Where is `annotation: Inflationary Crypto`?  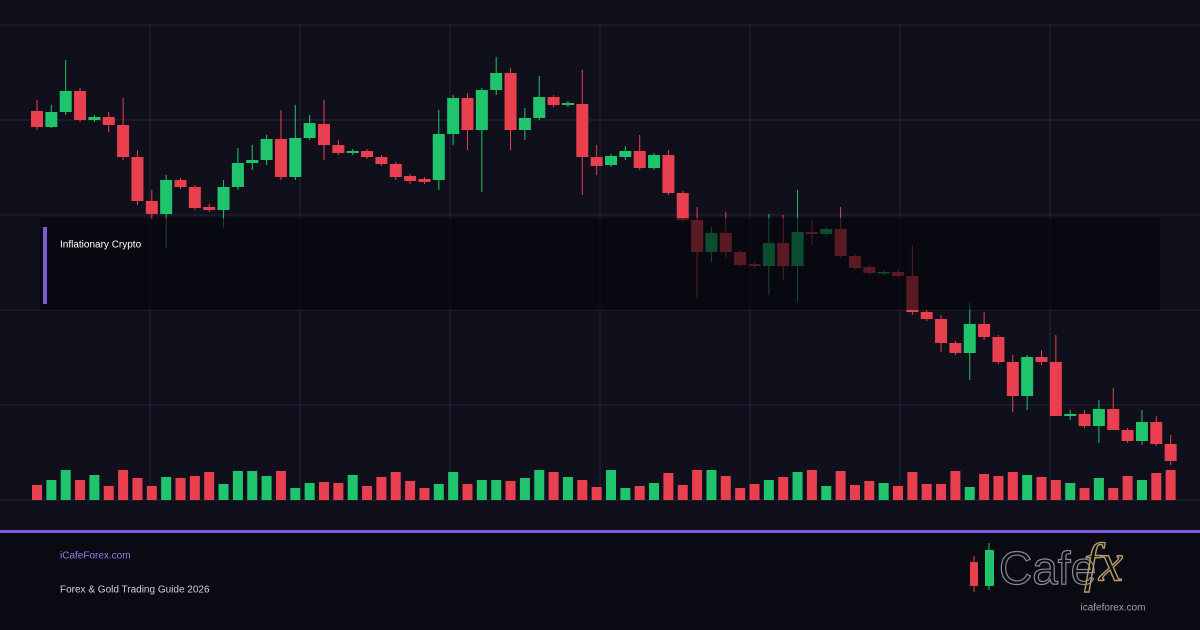
annotation: Inflationary Crypto is located at coordinates (101, 245).